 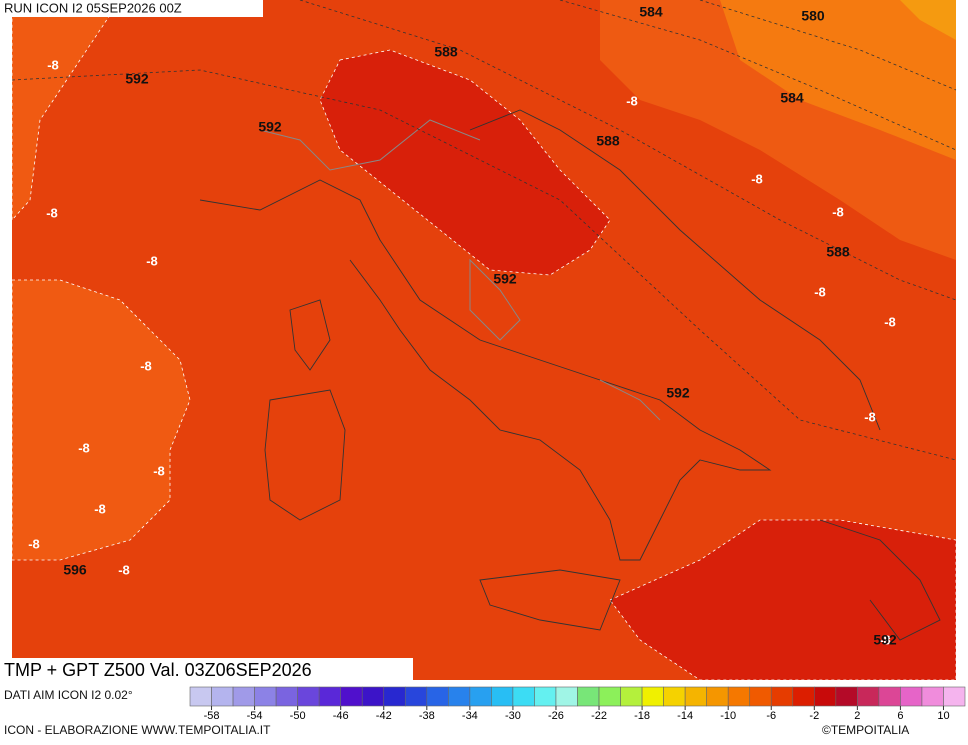 What do you see at coordinates (158, 670) in the screenshot?
I see `footer-title: TMP + GPT Z500 Val. 03Z06SEP2026` at bounding box center [158, 670].